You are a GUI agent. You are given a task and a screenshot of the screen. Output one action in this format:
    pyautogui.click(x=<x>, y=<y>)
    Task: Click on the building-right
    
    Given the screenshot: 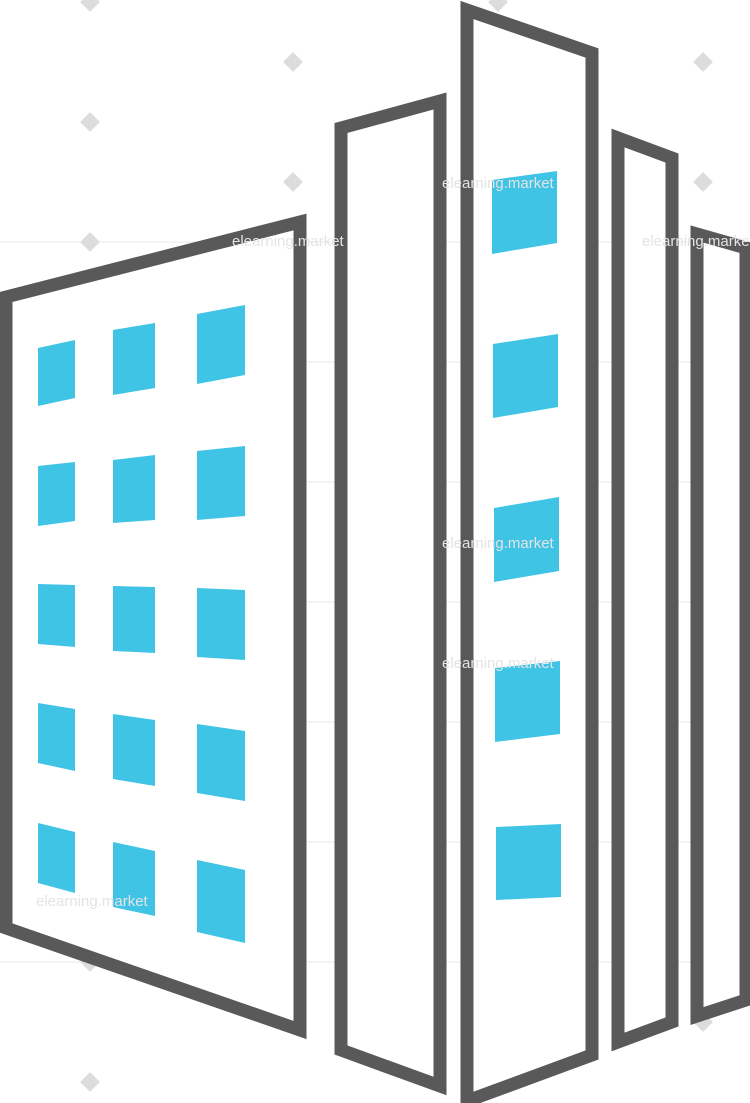 What is the action you would take?
    pyautogui.click(x=645, y=590)
    